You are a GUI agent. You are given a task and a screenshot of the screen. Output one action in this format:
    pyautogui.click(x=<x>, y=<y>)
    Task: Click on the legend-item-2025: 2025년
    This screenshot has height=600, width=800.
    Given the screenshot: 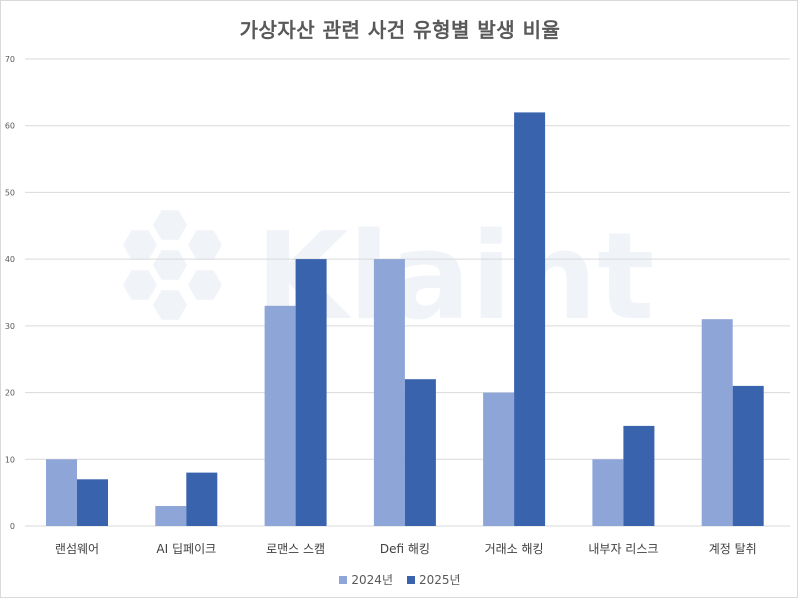 What is the action you would take?
    pyautogui.click(x=434, y=579)
    